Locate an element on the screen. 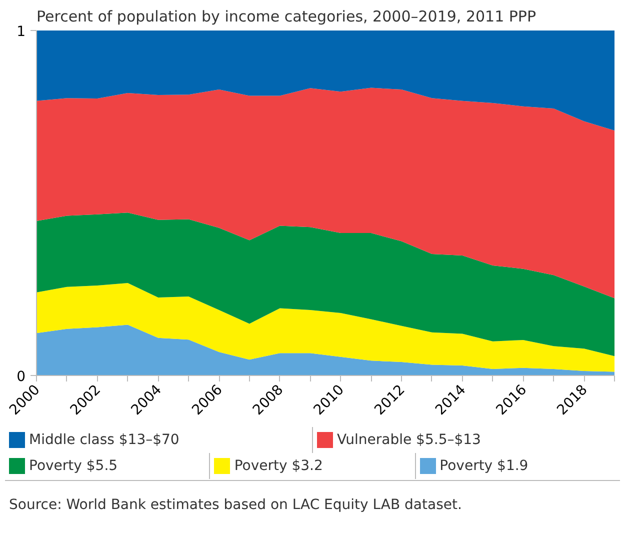 This screenshot has width=627, height=548. legend-label: Middle class $13–$70 is located at coordinates (104, 440).